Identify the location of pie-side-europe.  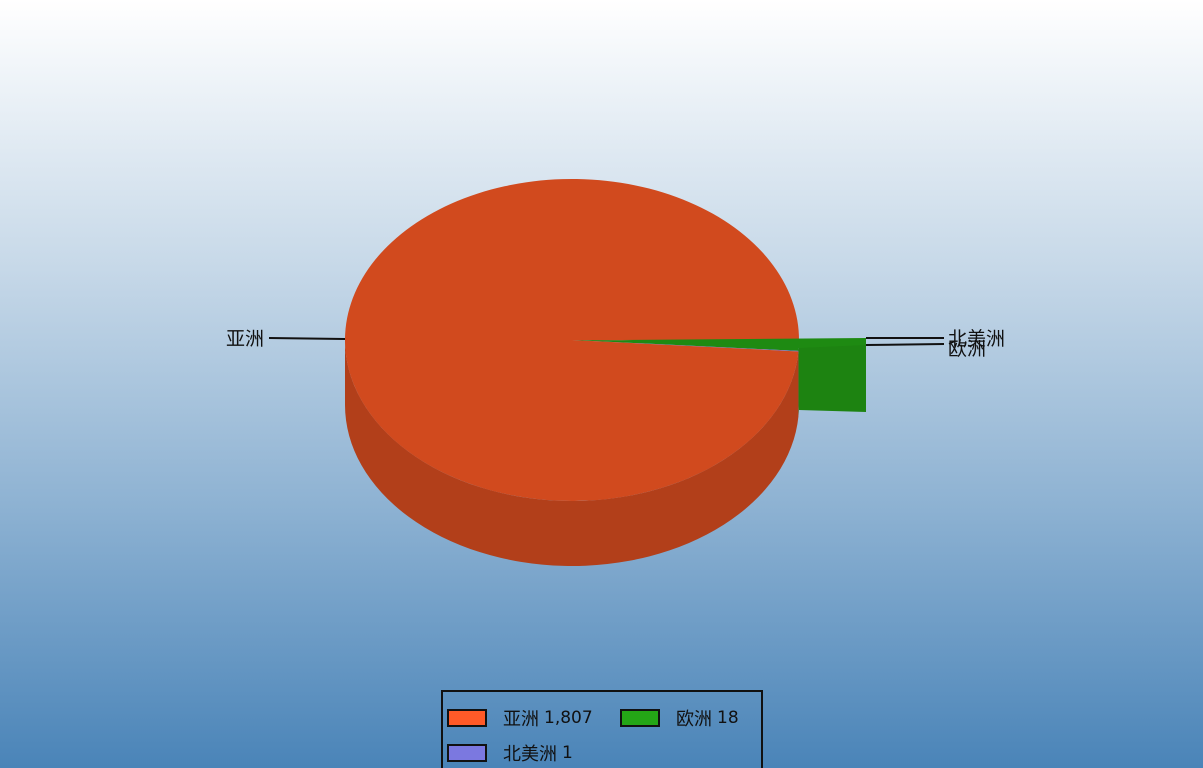
(798, 378).